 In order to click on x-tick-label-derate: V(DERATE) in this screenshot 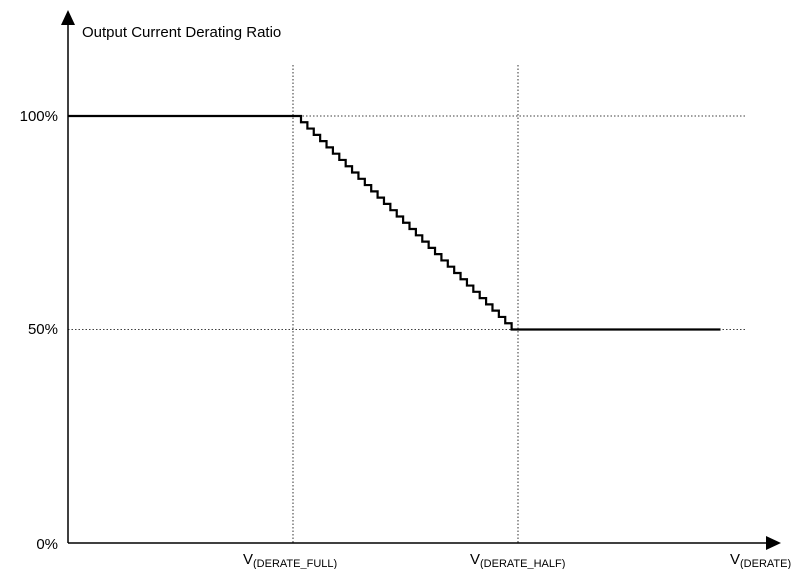, I will do `click(760, 560)`.